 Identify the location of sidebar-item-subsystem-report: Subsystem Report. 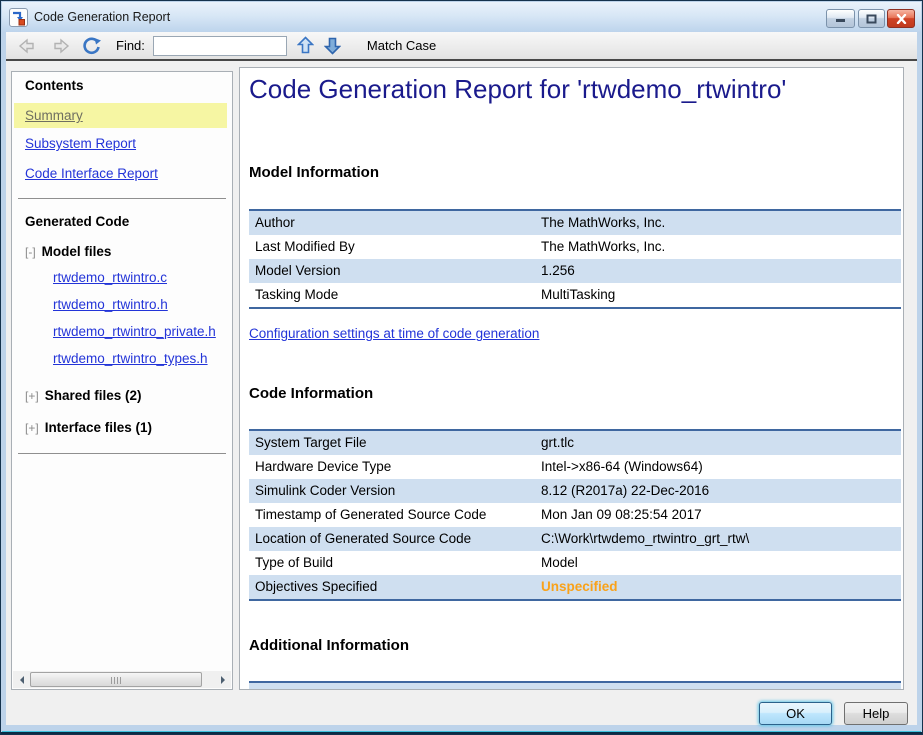
(81, 143).